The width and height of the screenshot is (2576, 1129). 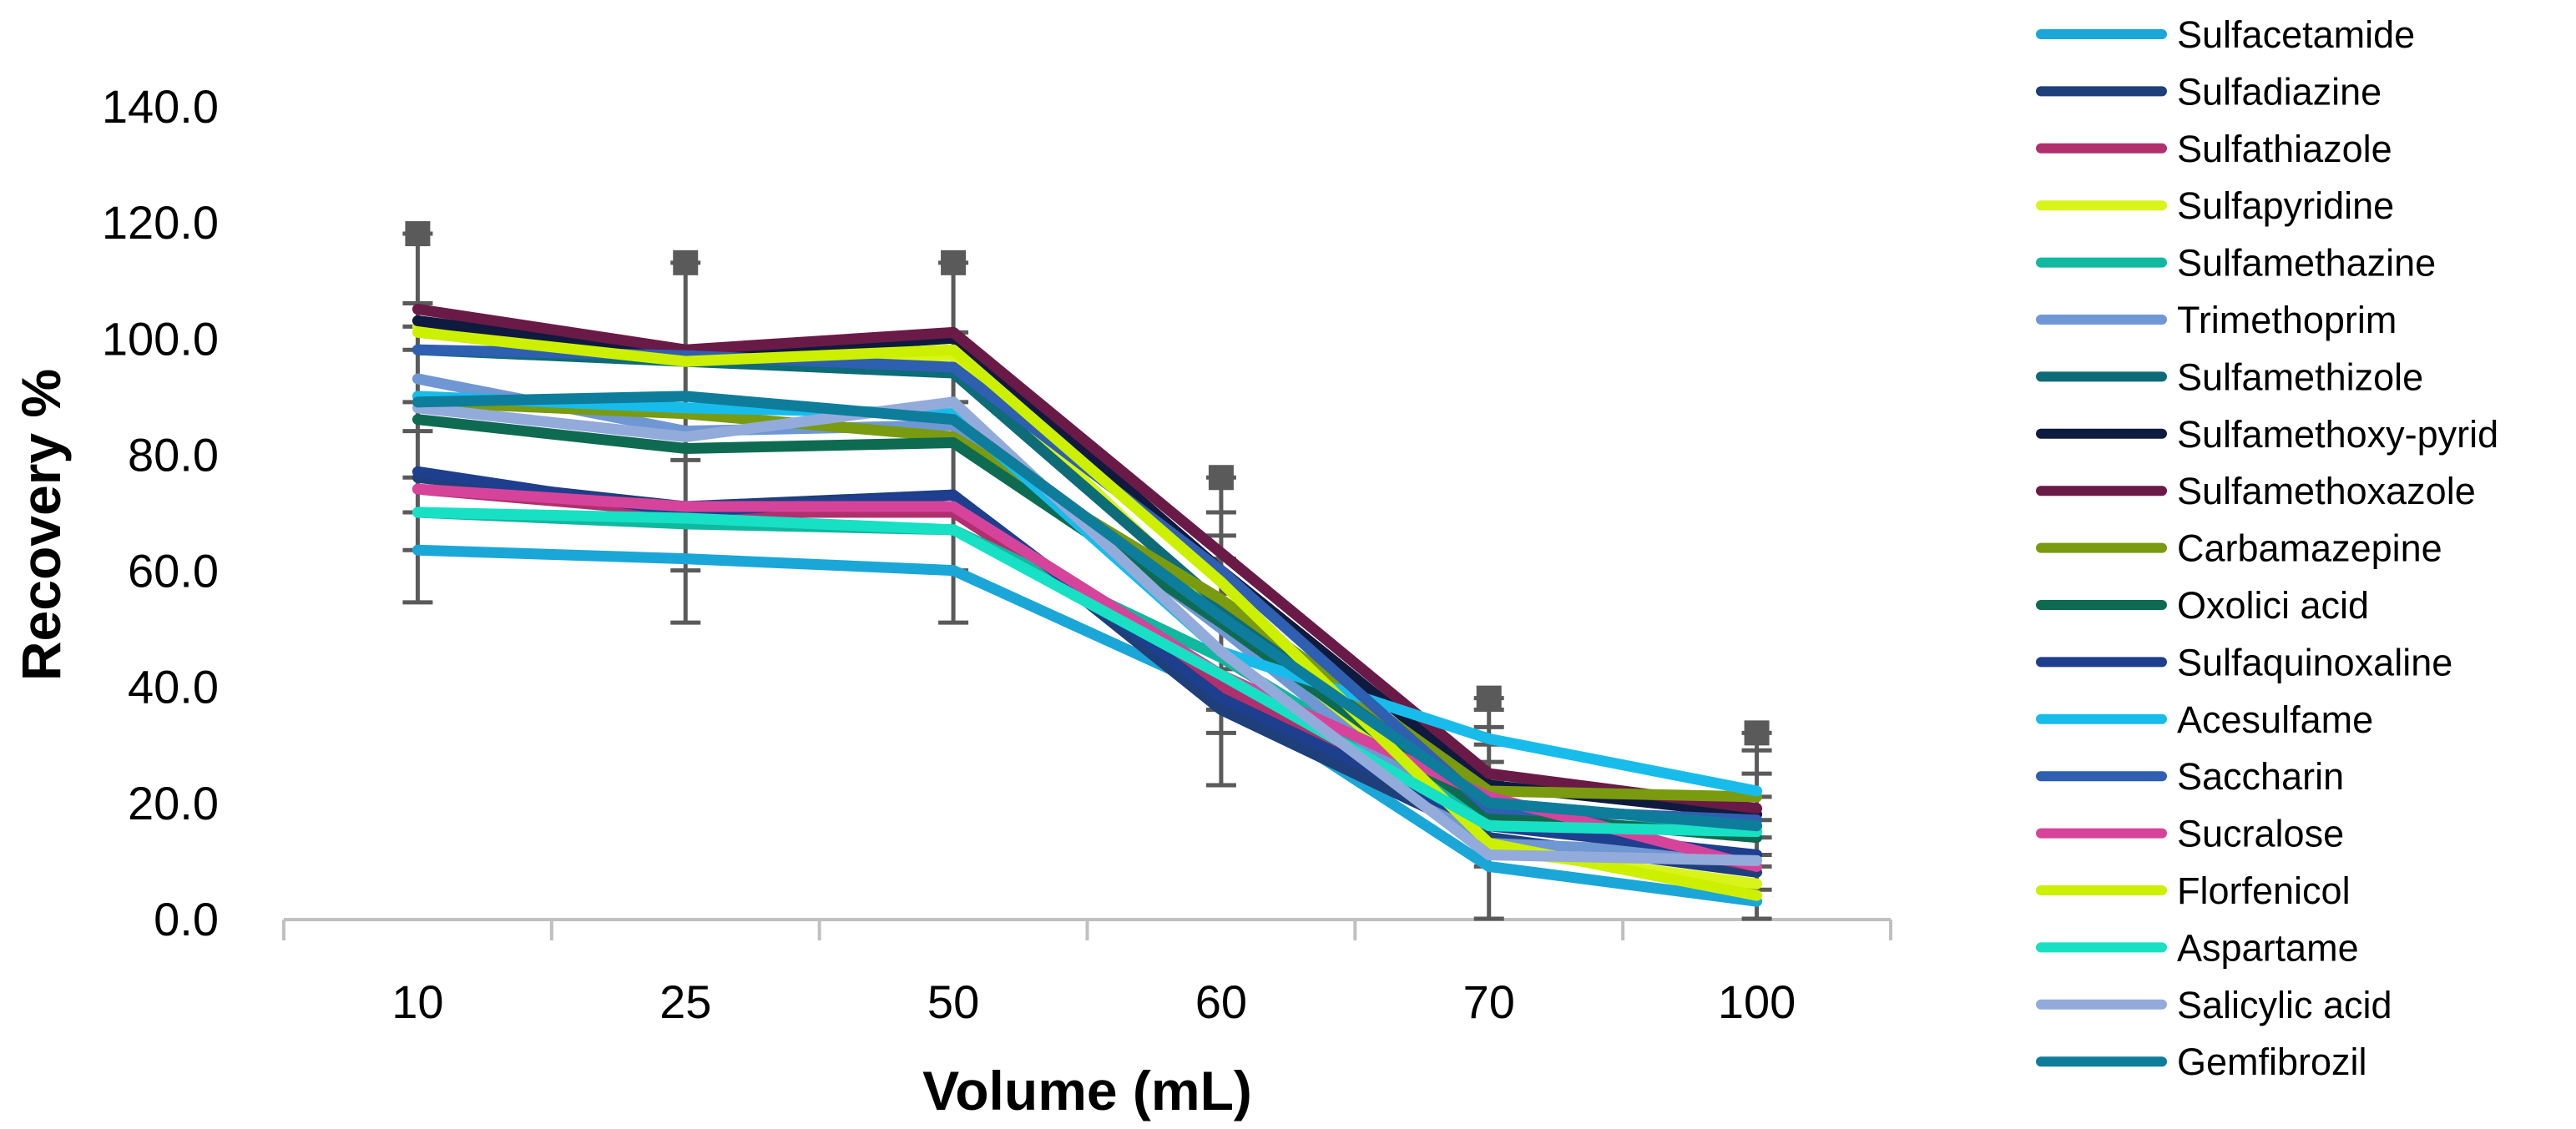 I want to click on y-tick-label: 100.0, so click(x=160, y=338).